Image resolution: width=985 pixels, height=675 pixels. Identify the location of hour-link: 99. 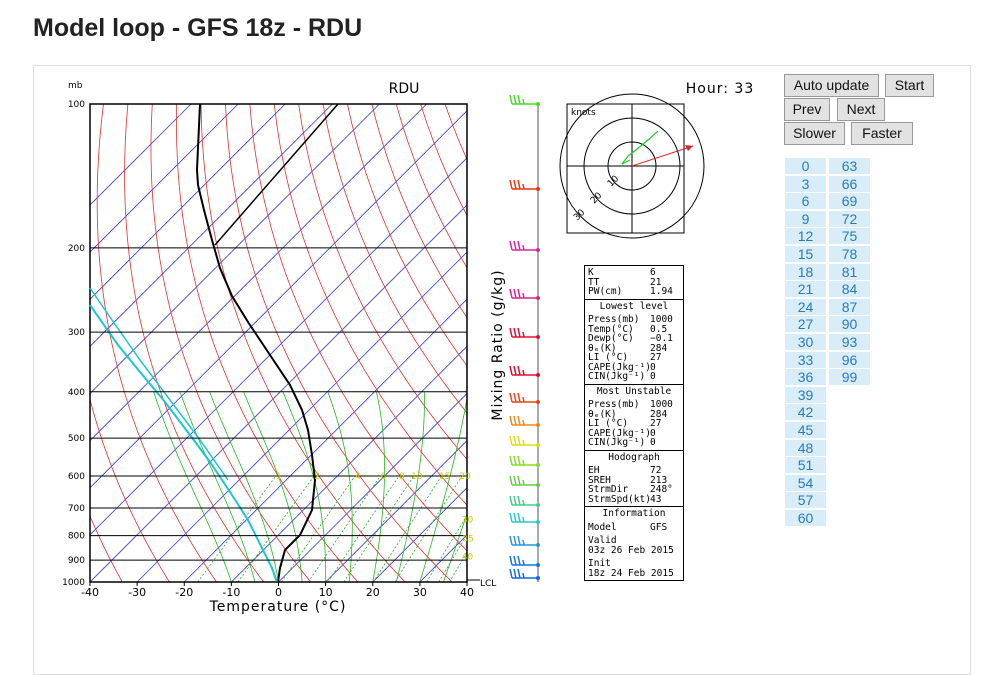
(849, 377).